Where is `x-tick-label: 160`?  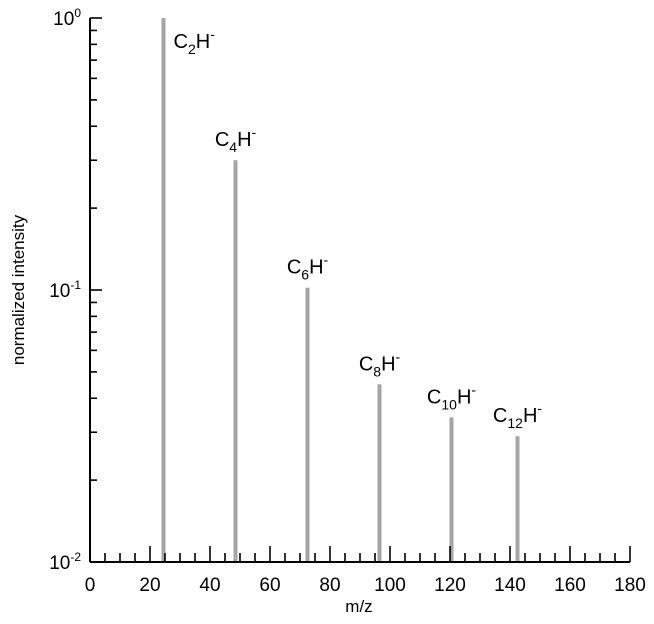 x-tick-label: 160 is located at coordinates (570, 585).